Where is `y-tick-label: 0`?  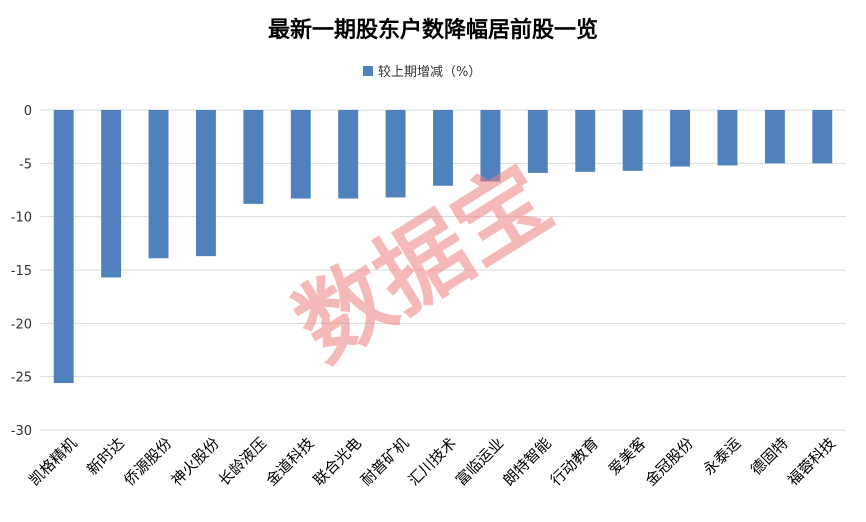 y-tick-label: 0 is located at coordinates (28, 111).